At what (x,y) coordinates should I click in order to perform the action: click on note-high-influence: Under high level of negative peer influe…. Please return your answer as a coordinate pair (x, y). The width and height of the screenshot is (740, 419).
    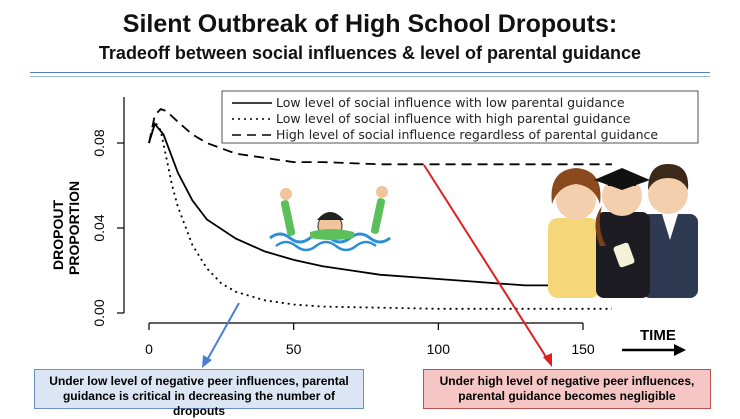
    Looking at the image, I should click on (567, 389).